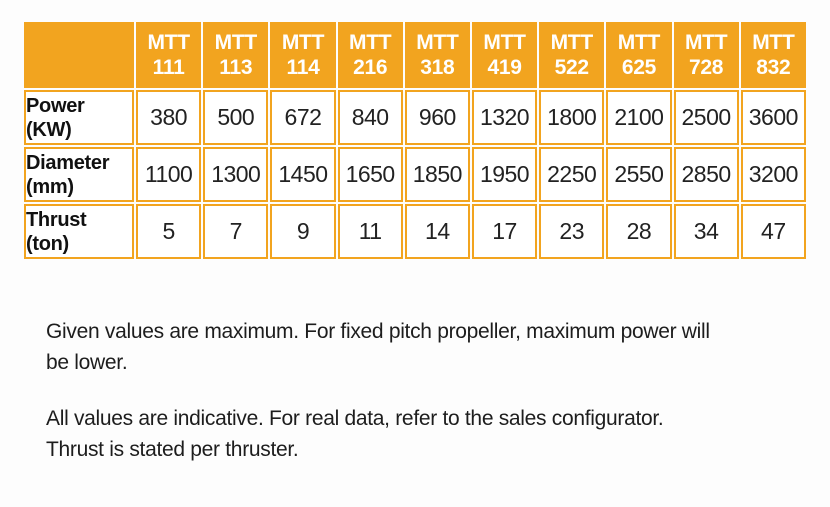 The height and width of the screenshot is (507, 830). I want to click on column-header-mtt-419: MTT 419, so click(504, 55).